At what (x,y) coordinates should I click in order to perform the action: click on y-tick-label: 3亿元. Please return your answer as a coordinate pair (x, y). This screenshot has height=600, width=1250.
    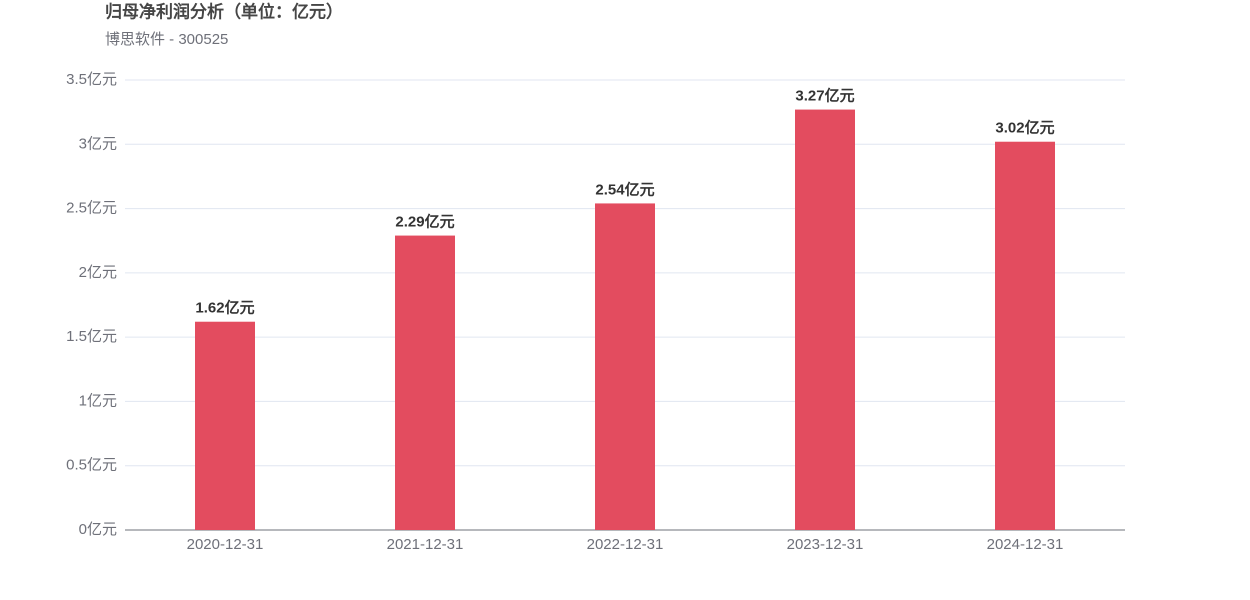
    Looking at the image, I should click on (98, 143).